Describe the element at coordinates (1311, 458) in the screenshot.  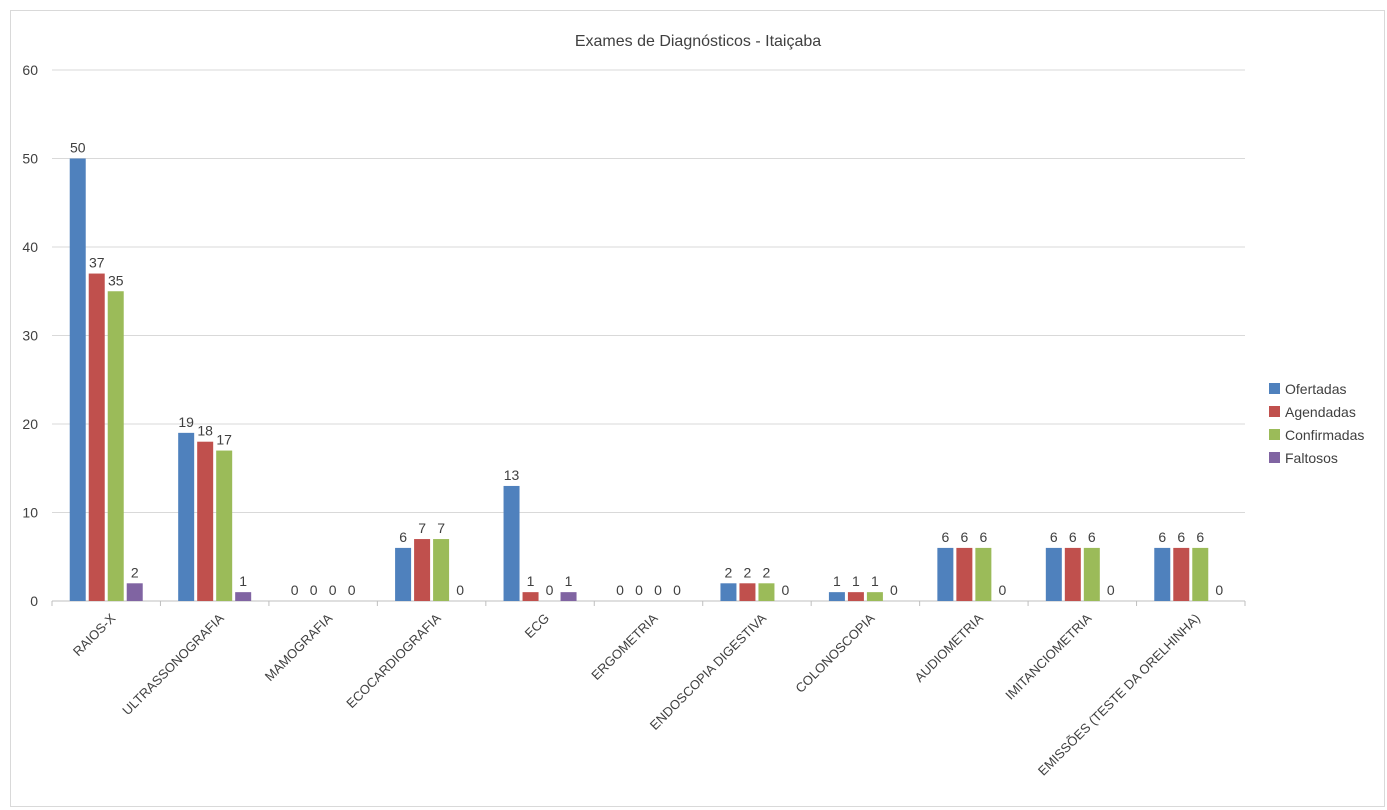
I see `legend-label: Faltosos` at that location.